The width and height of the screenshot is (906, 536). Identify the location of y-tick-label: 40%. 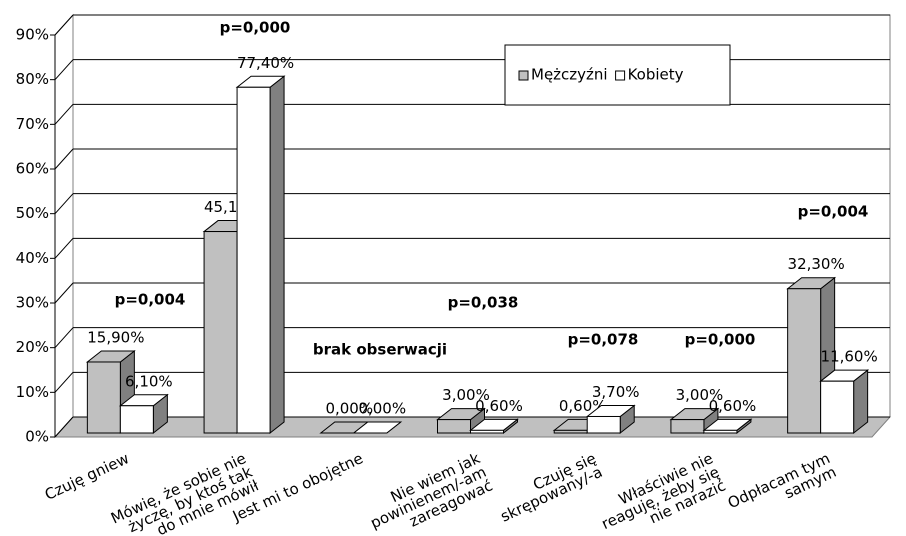
(32, 258).